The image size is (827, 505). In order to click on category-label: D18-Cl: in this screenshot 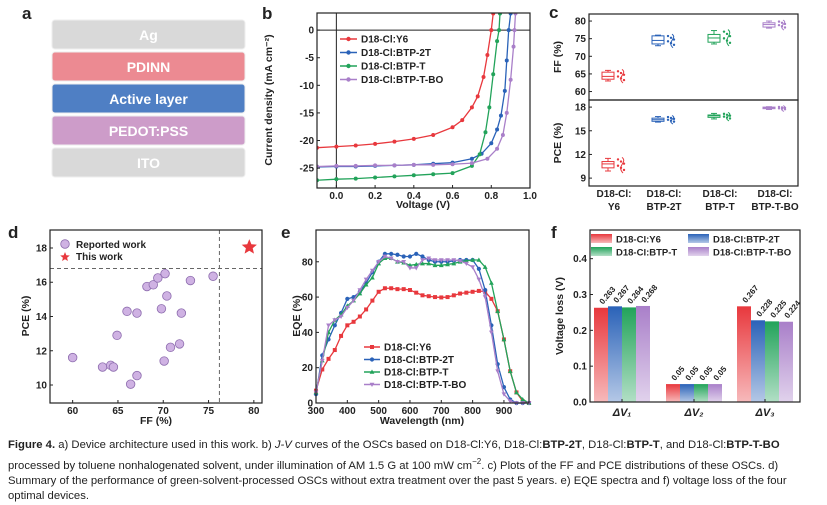, I will do `click(613, 194)`.